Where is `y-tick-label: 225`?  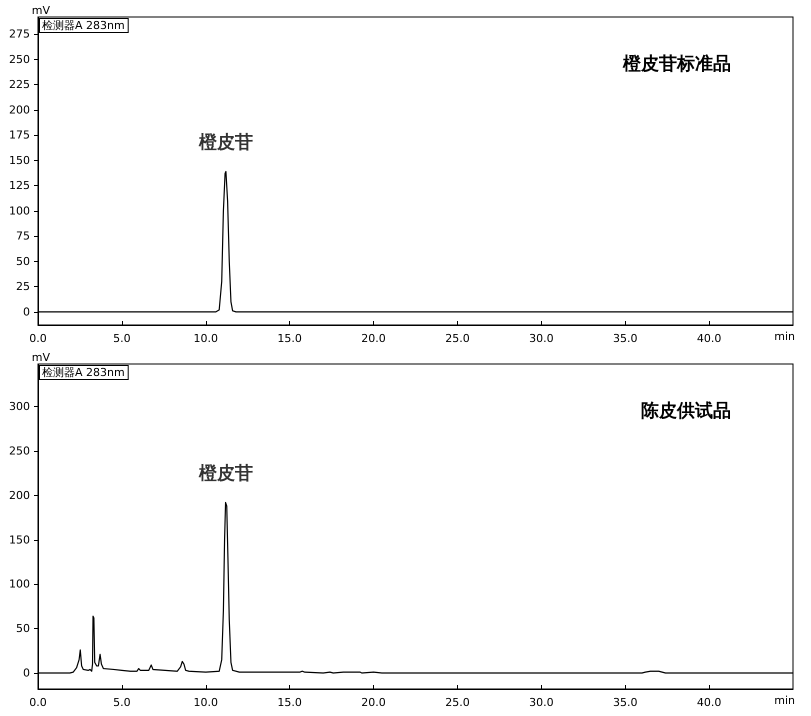 y-tick-label: 225 is located at coordinates (19, 85).